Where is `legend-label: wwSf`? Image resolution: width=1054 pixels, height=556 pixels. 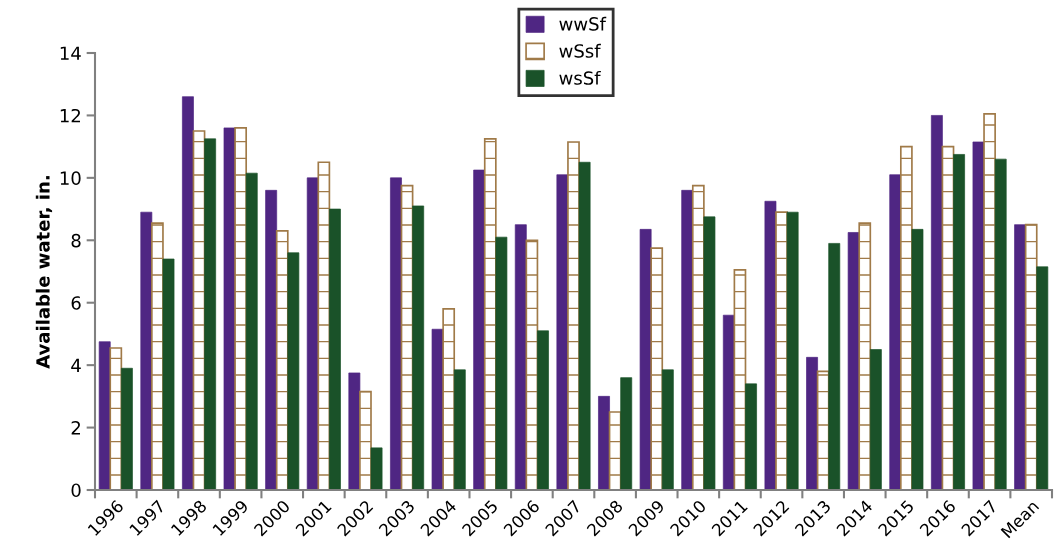 legend-label: wwSf is located at coordinates (583, 23).